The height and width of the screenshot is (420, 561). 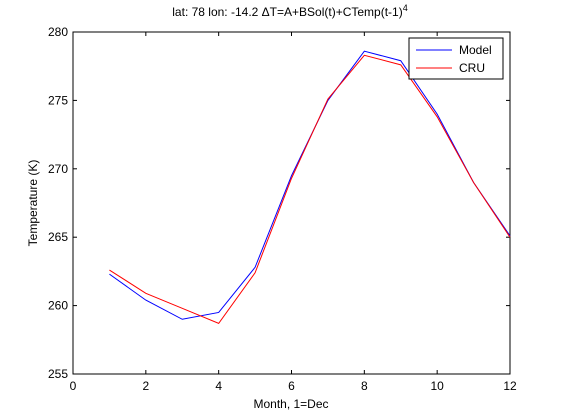 What do you see at coordinates (218, 386) in the screenshot?
I see `x-tick-label: 4` at bounding box center [218, 386].